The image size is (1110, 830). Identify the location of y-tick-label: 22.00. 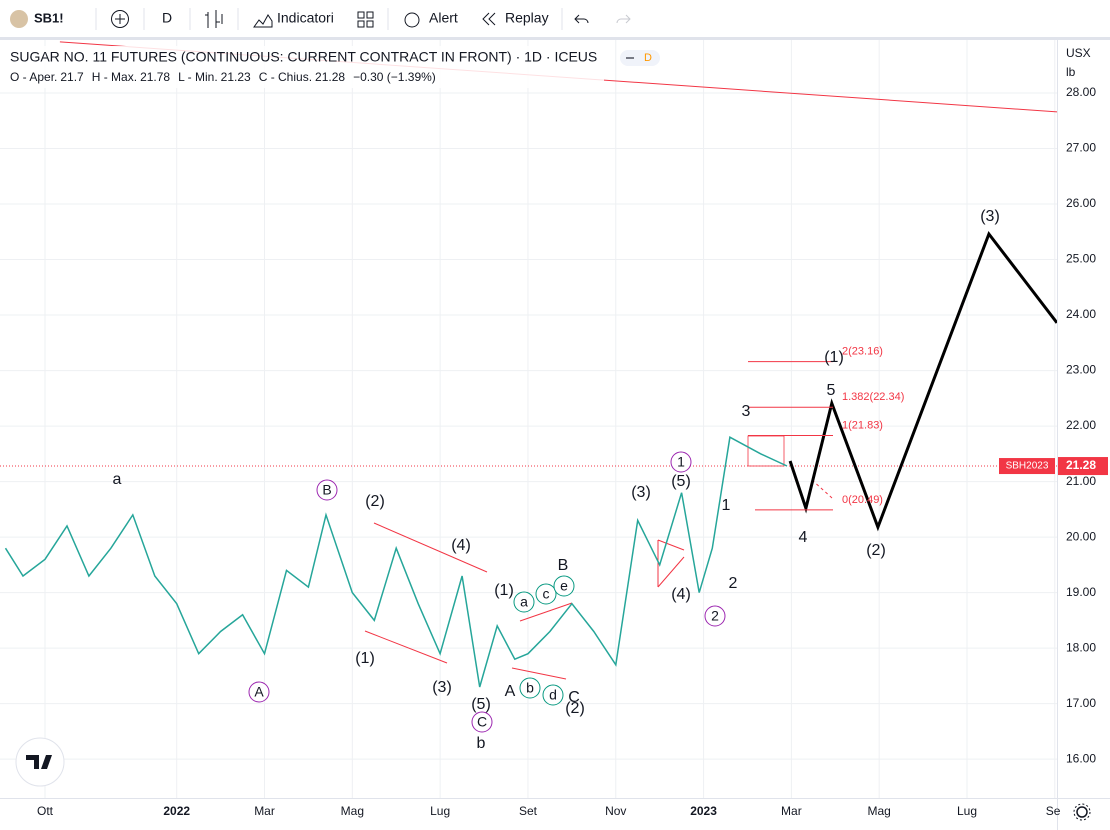
(1081, 425).